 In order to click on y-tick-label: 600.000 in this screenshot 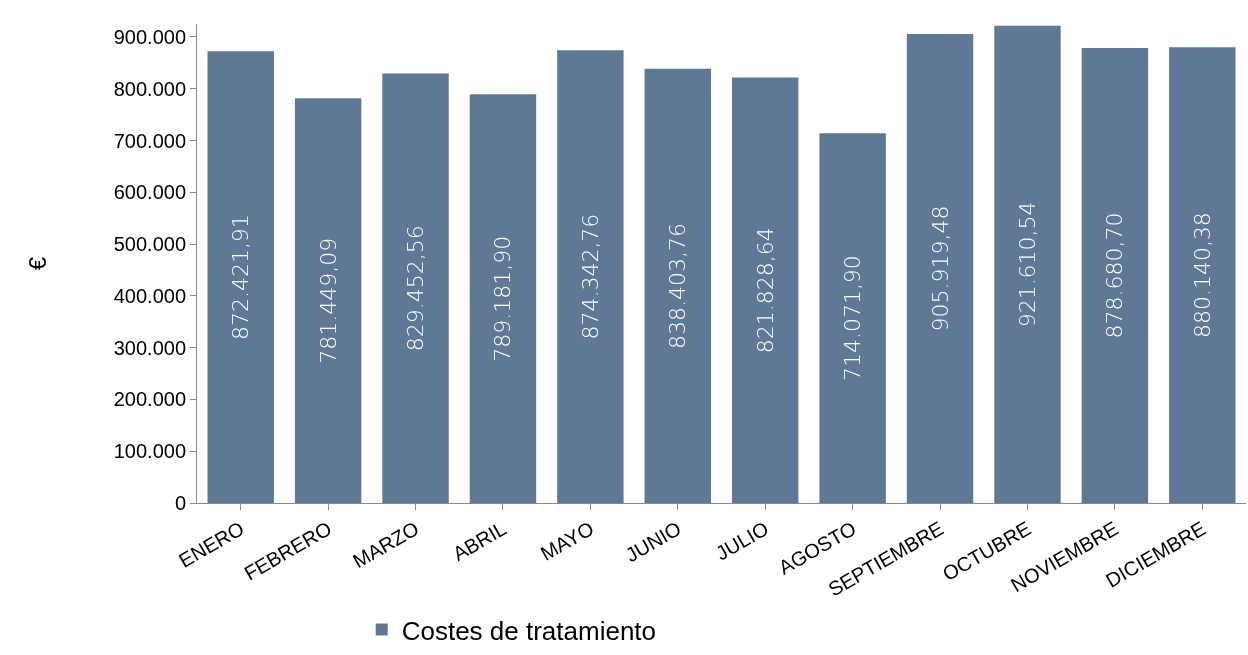, I will do `click(149, 192)`.